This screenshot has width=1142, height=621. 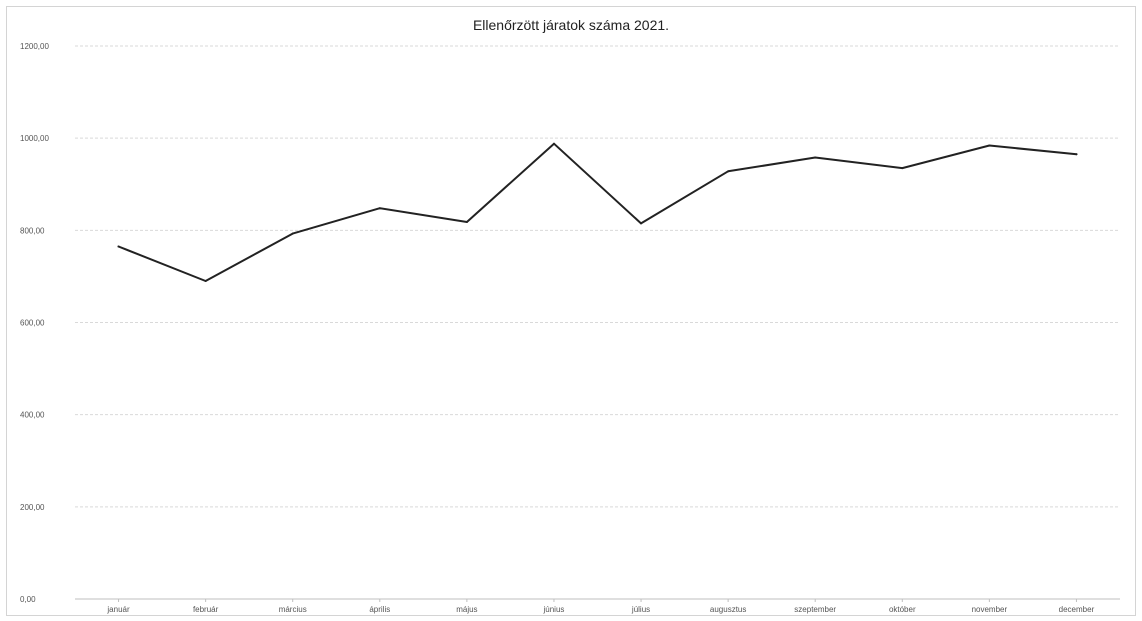 What do you see at coordinates (28, 599) in the screenshot?
I see `y-tick-label: 0,00` at bounding box center [28, 599].